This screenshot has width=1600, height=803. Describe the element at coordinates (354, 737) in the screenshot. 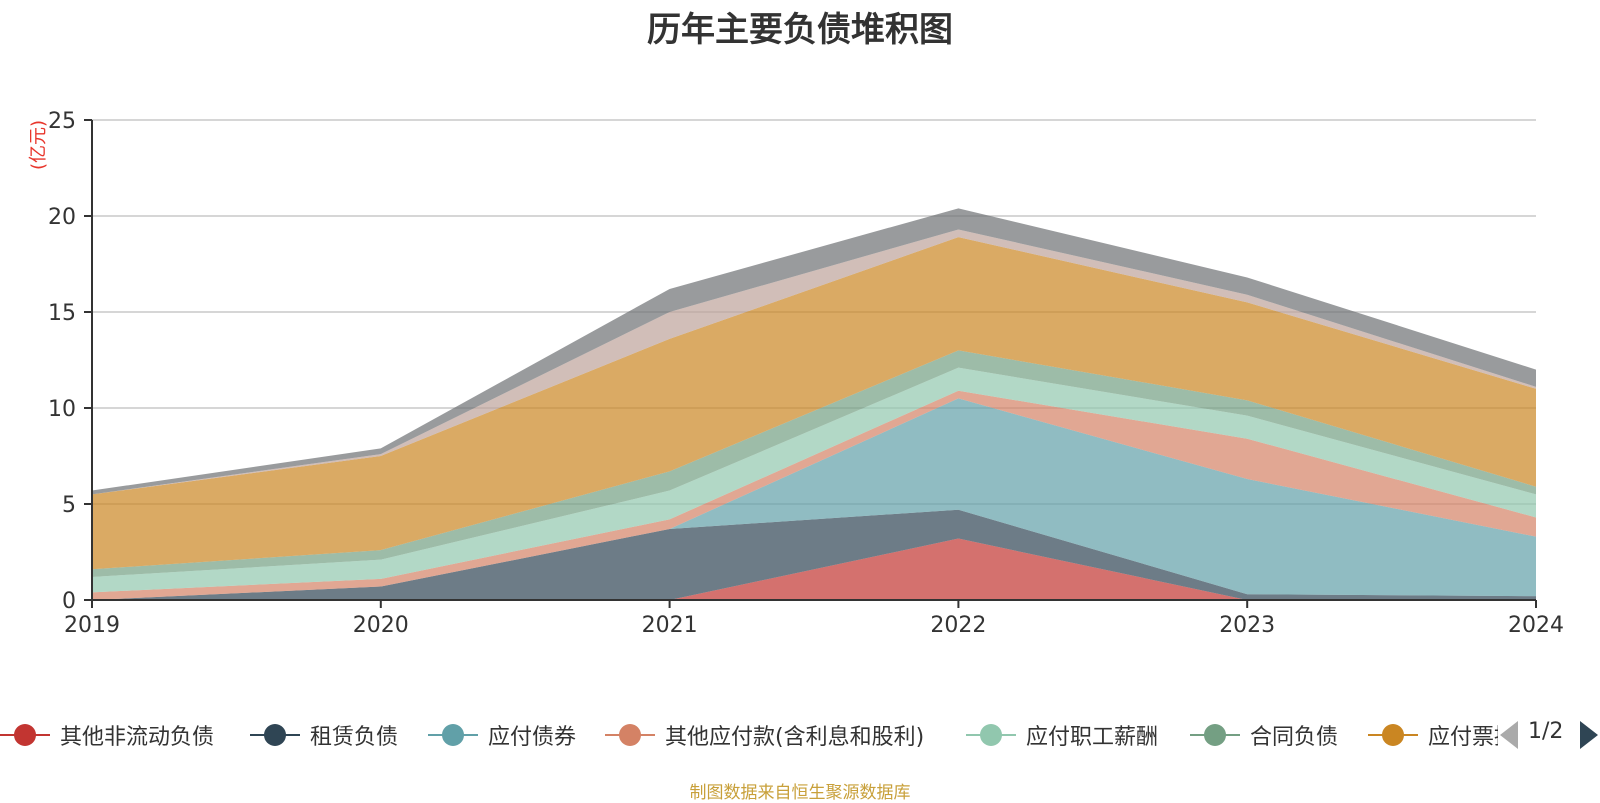

I see `legend-label: 租赁负债` at that location.